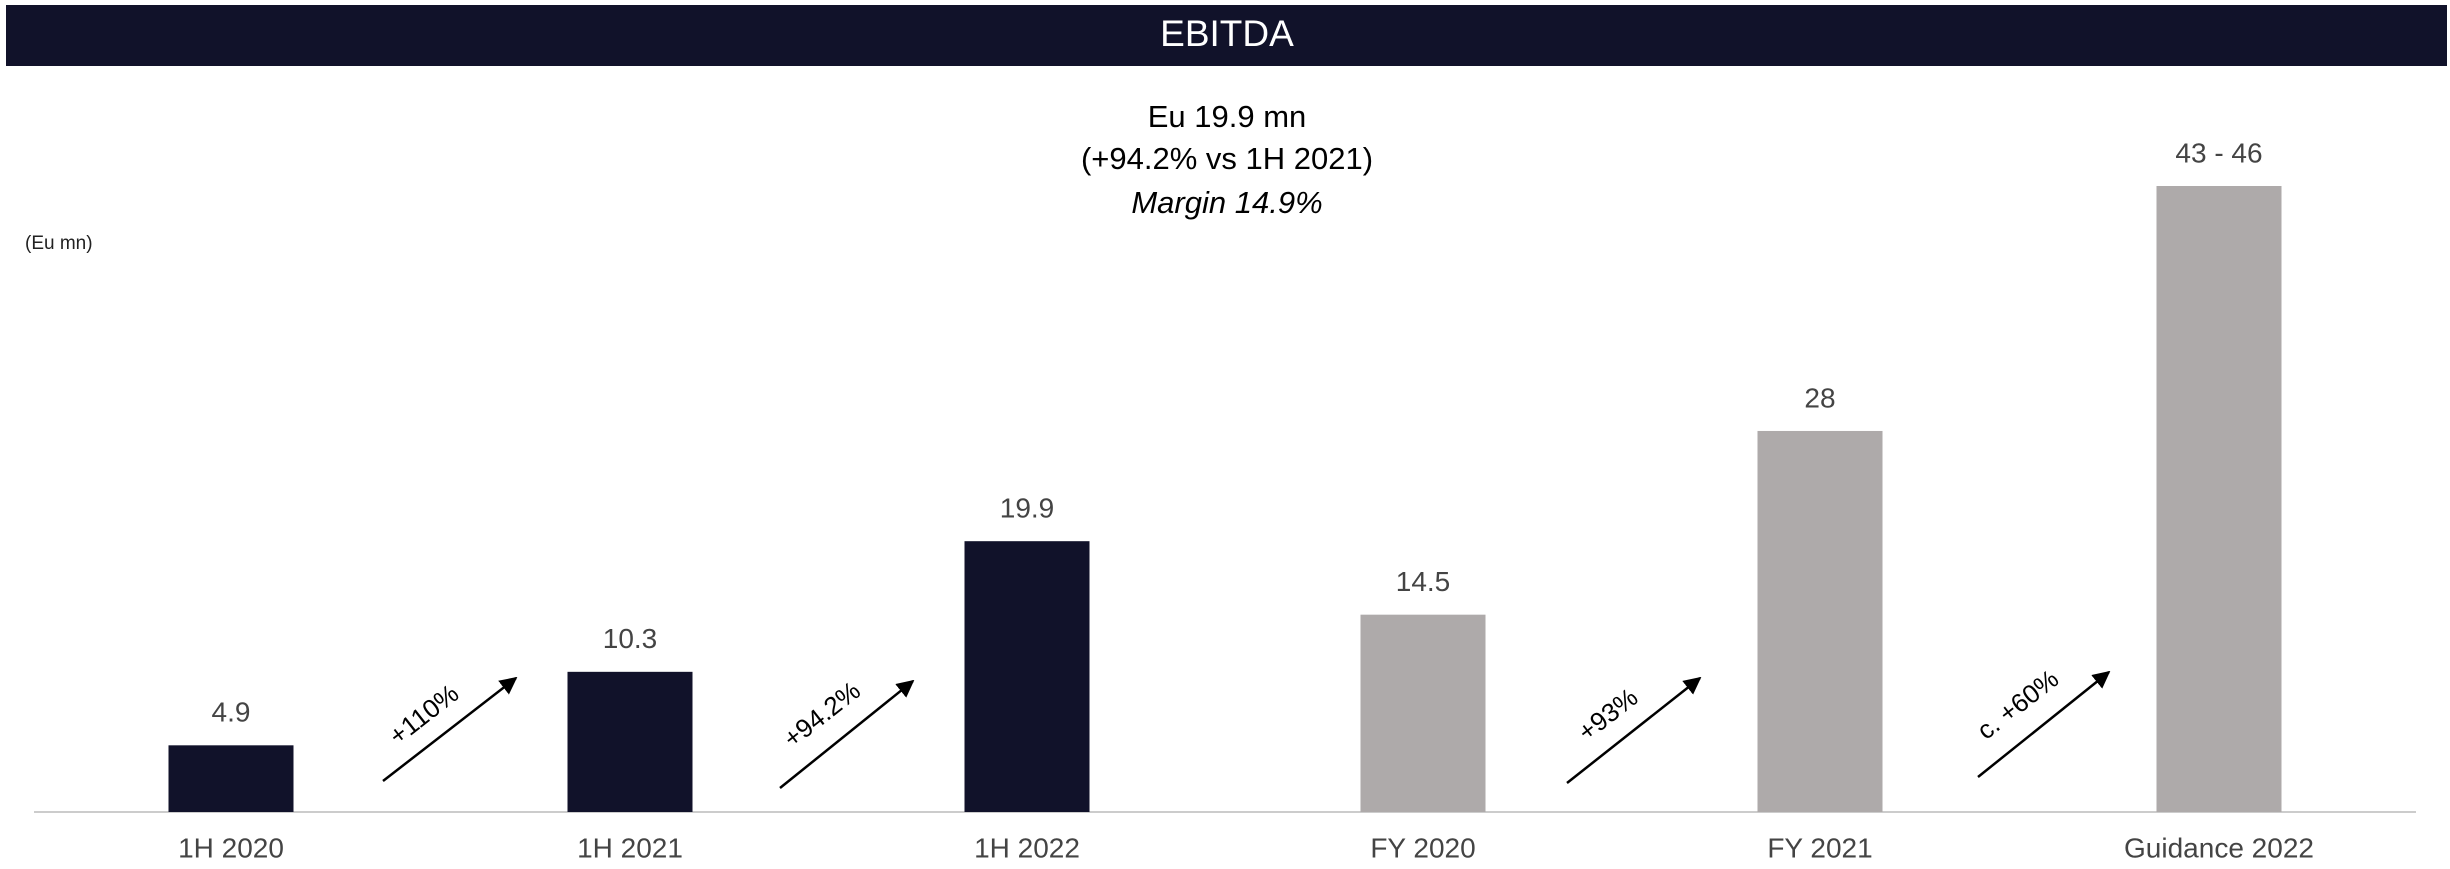  I want to click on x-tick-label: 1H 2022, so click(1027, 847).